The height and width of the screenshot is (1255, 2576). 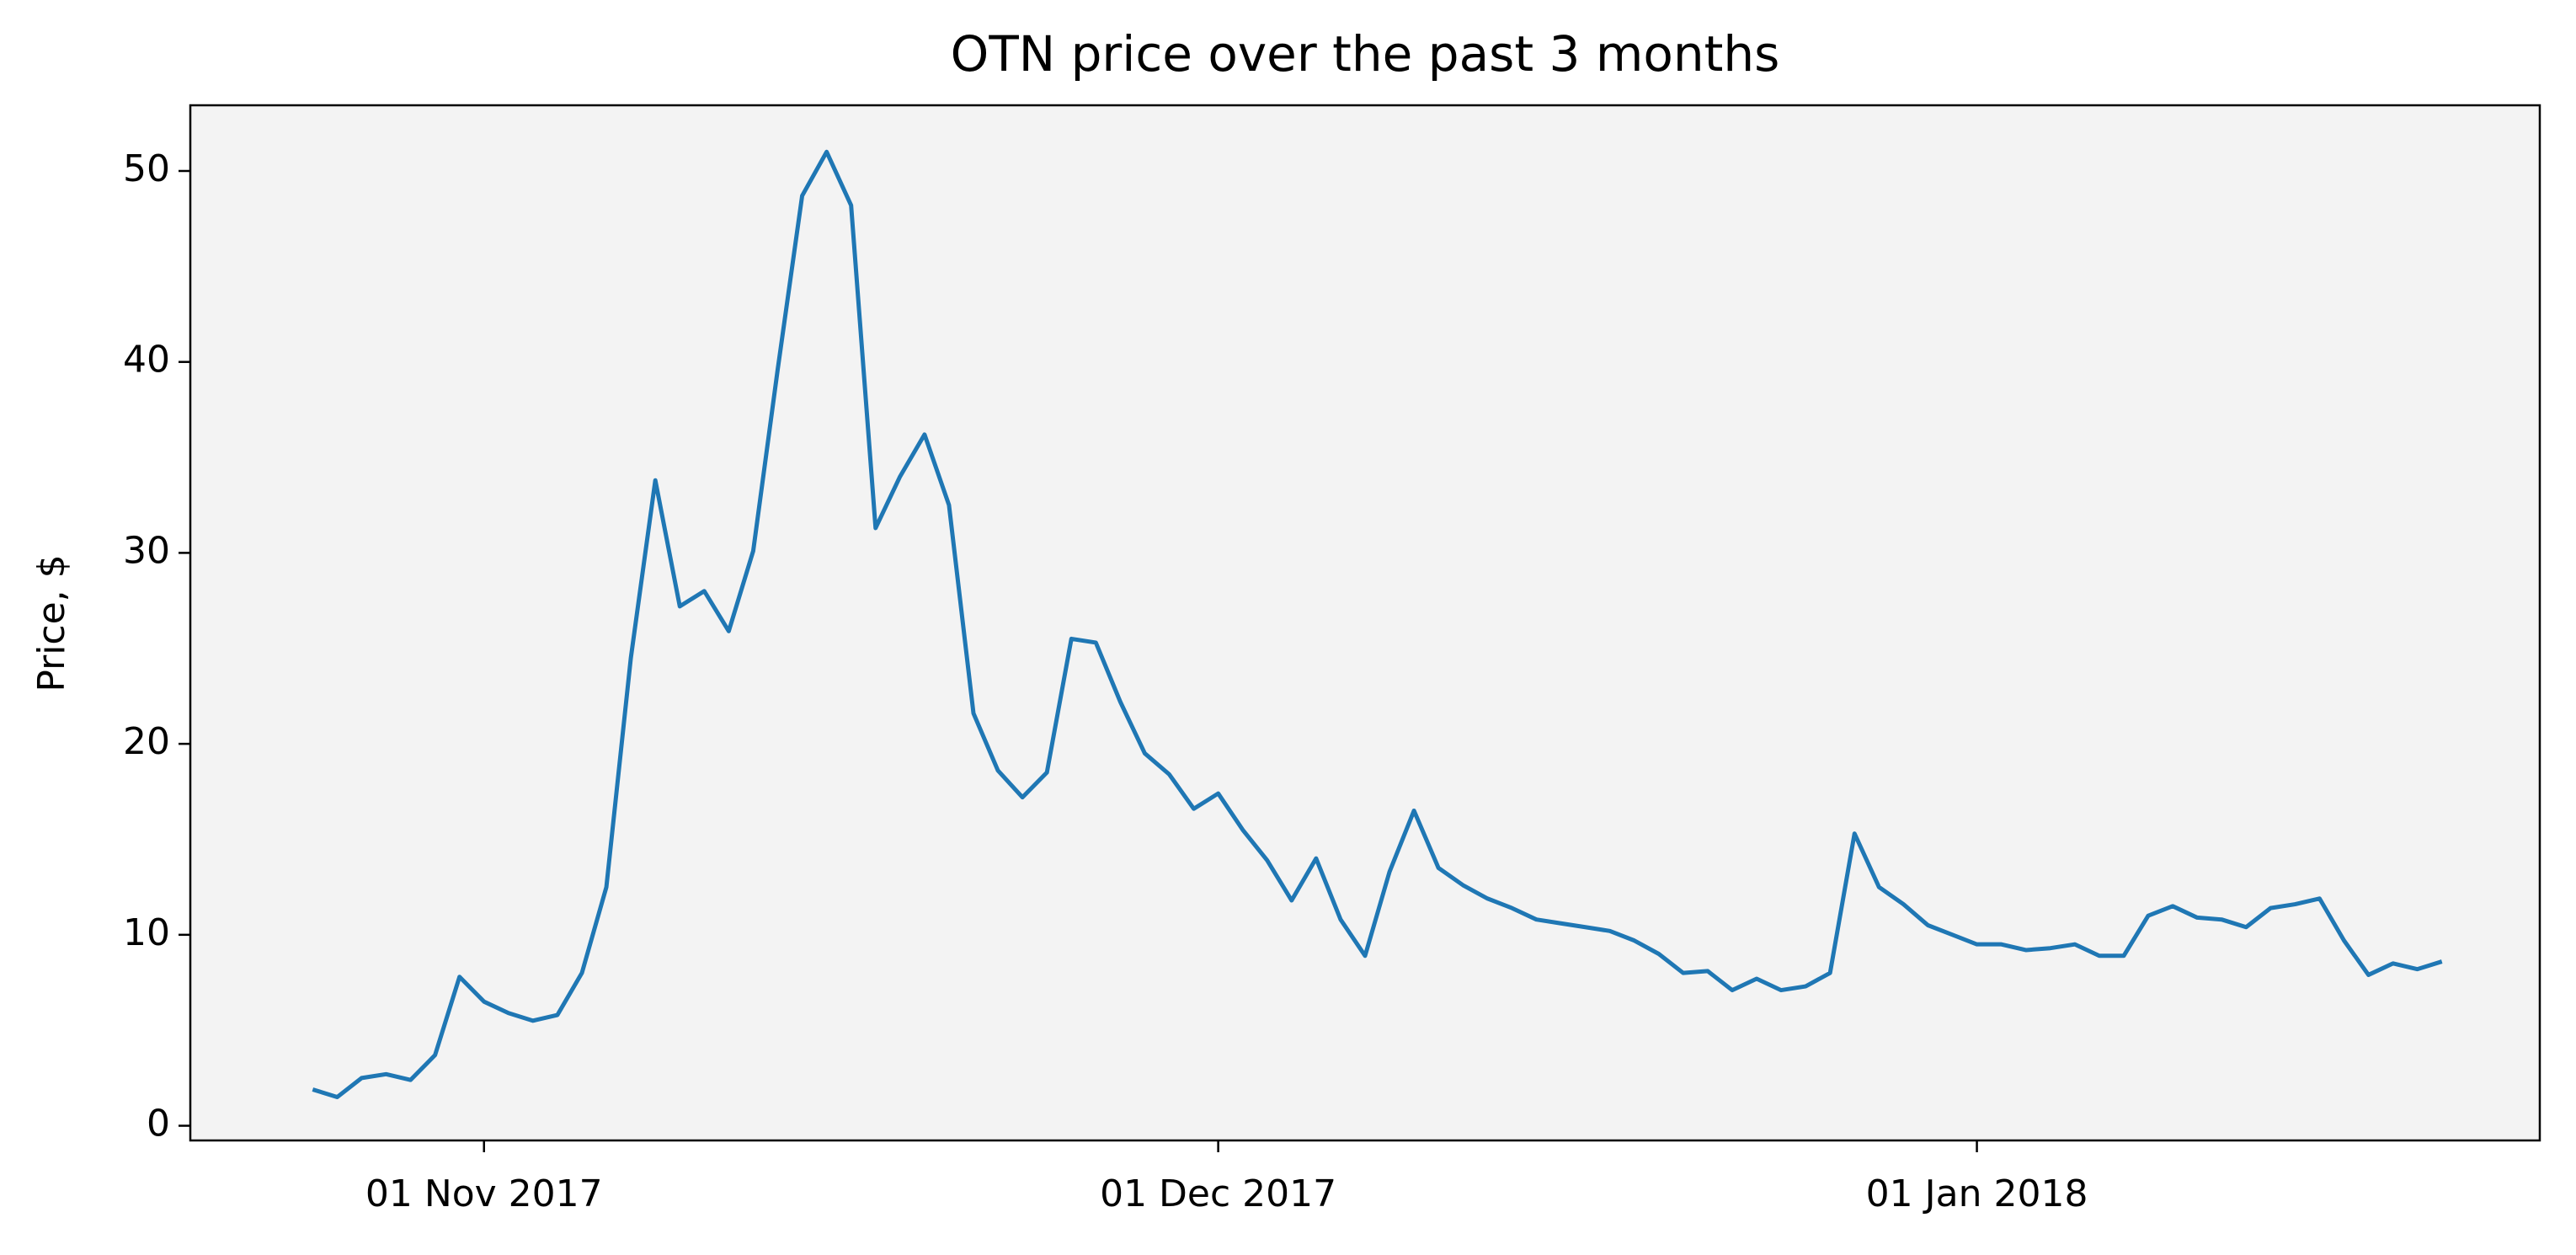 I want to click on x-tick-label: 01 Dec 2017, so click(x=1218, y=1193).